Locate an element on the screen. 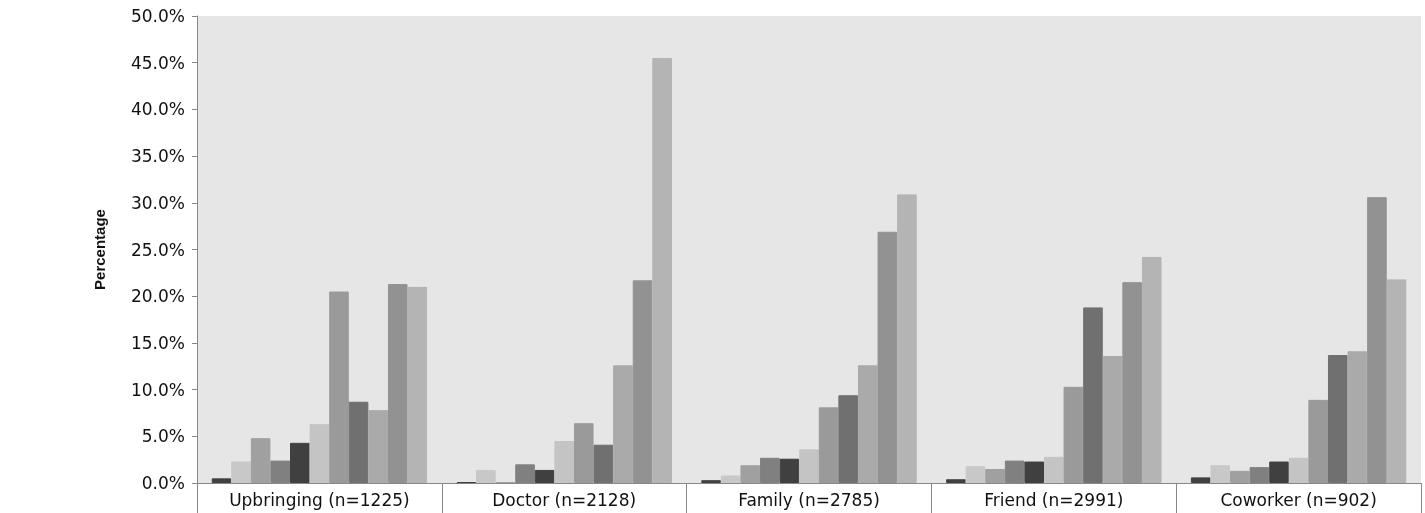 The width and height of the screenshot is (1425, 513). y-tick-label: 40.0% is located at coordinates (157, 109).